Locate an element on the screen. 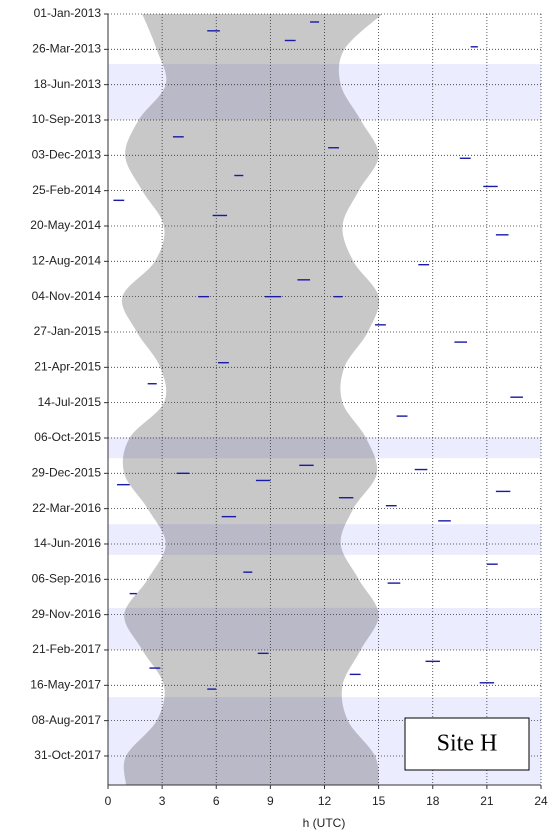 This screenshot has height=840, width=549. y-tick-label: 29-Dec-2015 is located at coordinates (67, 472).